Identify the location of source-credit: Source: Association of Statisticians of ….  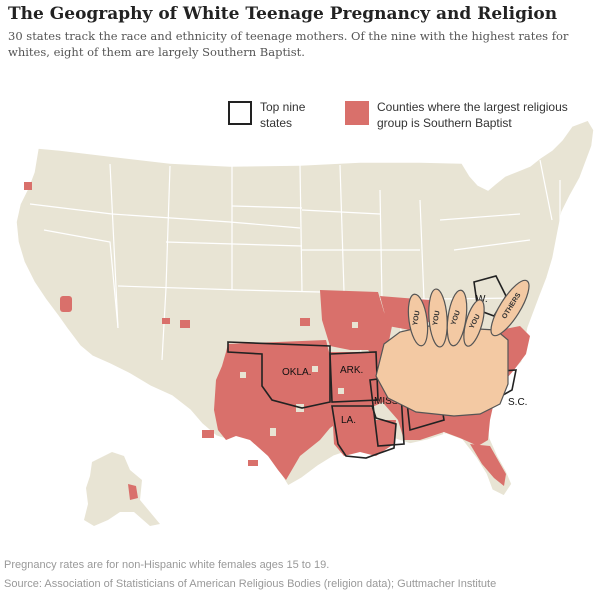
(250, 584).